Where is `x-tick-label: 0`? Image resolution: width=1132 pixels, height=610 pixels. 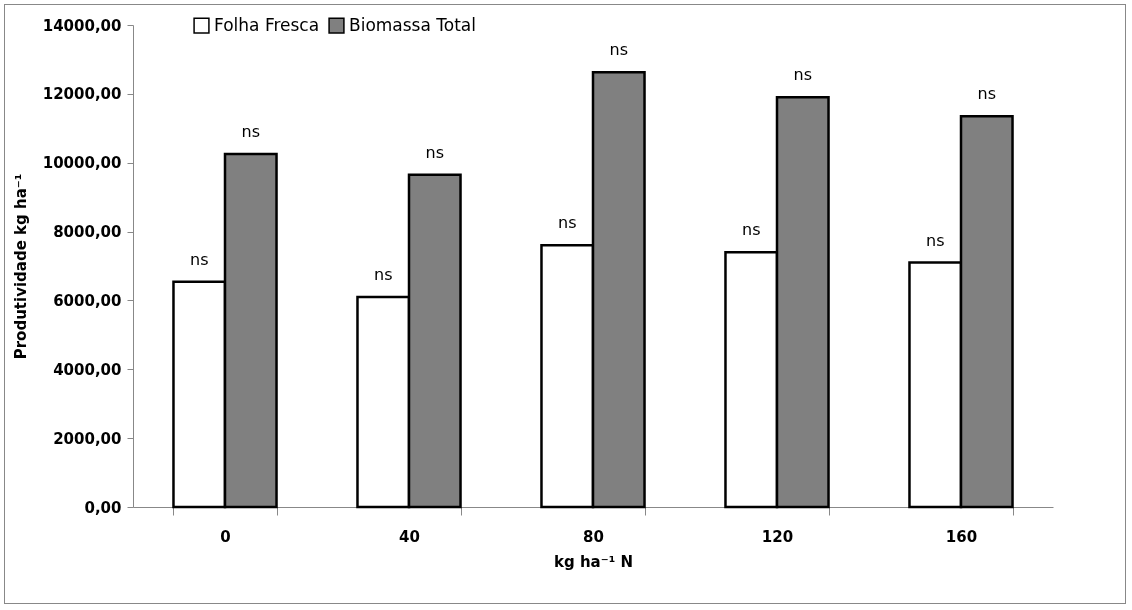
x-tick-label: 0 is located at coordinates (225, 536).